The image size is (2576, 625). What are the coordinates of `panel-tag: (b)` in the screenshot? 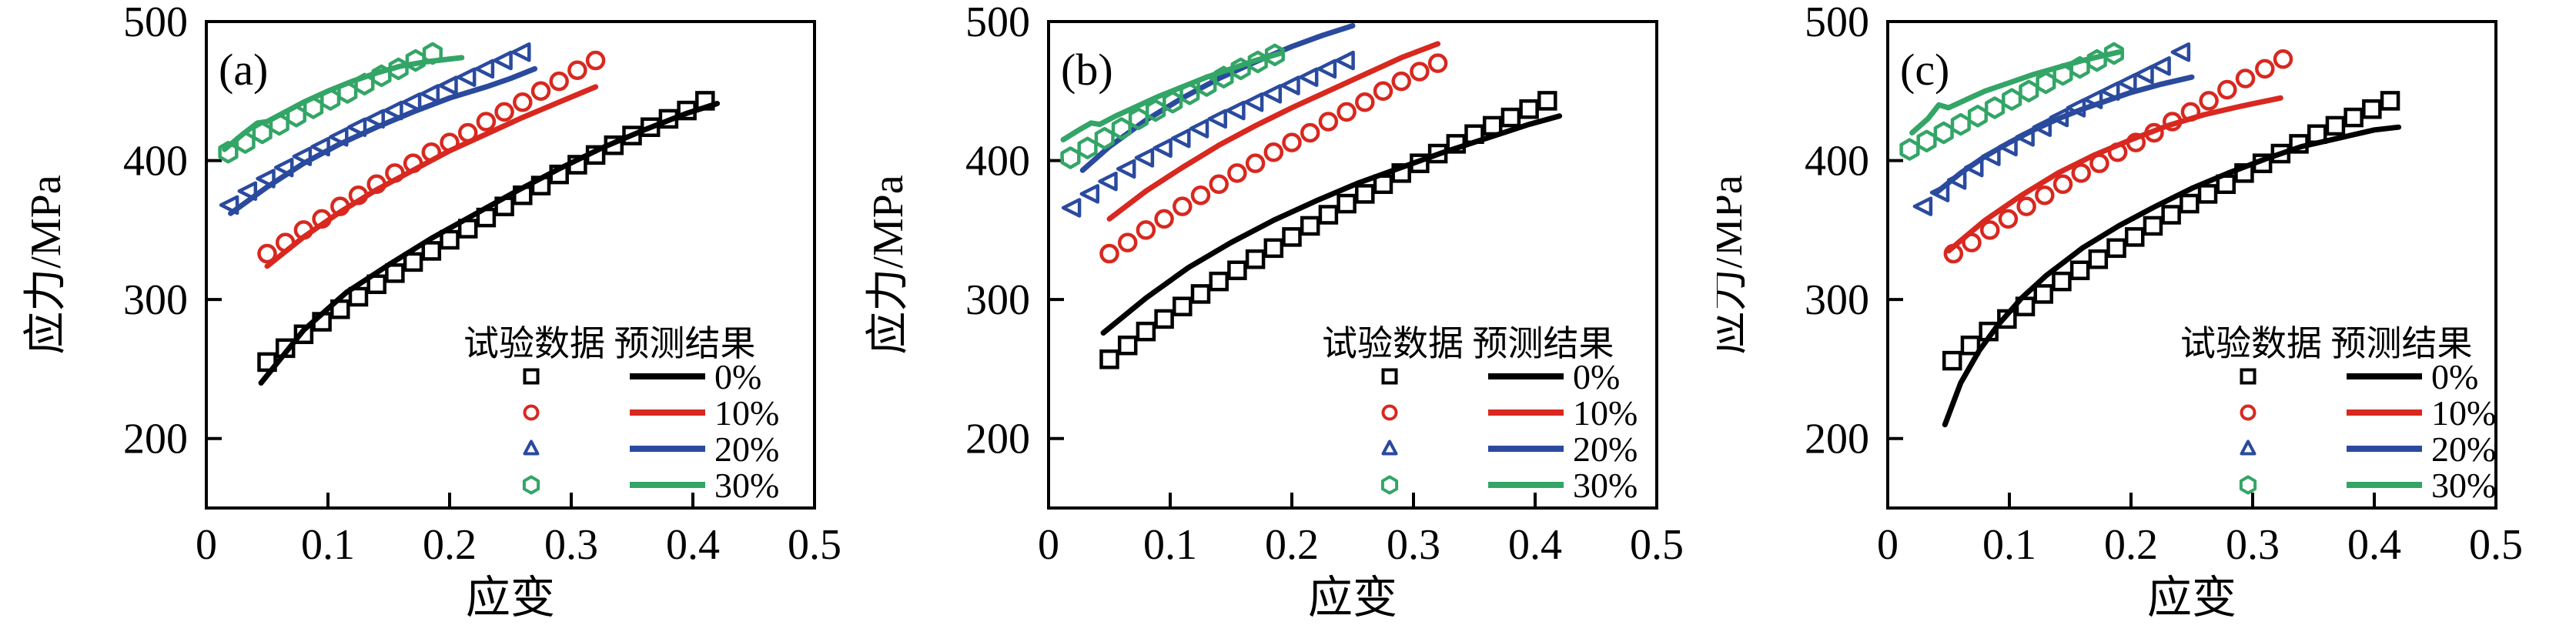 It's located at (1087, 70).